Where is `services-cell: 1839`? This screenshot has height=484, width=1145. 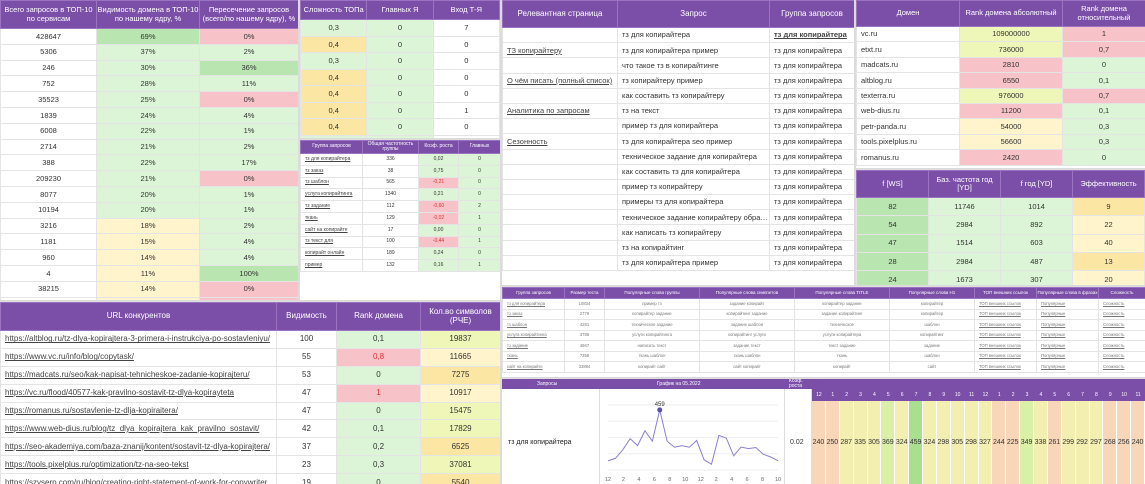
services-cell: 1839 is located at coordinates (48, 115).